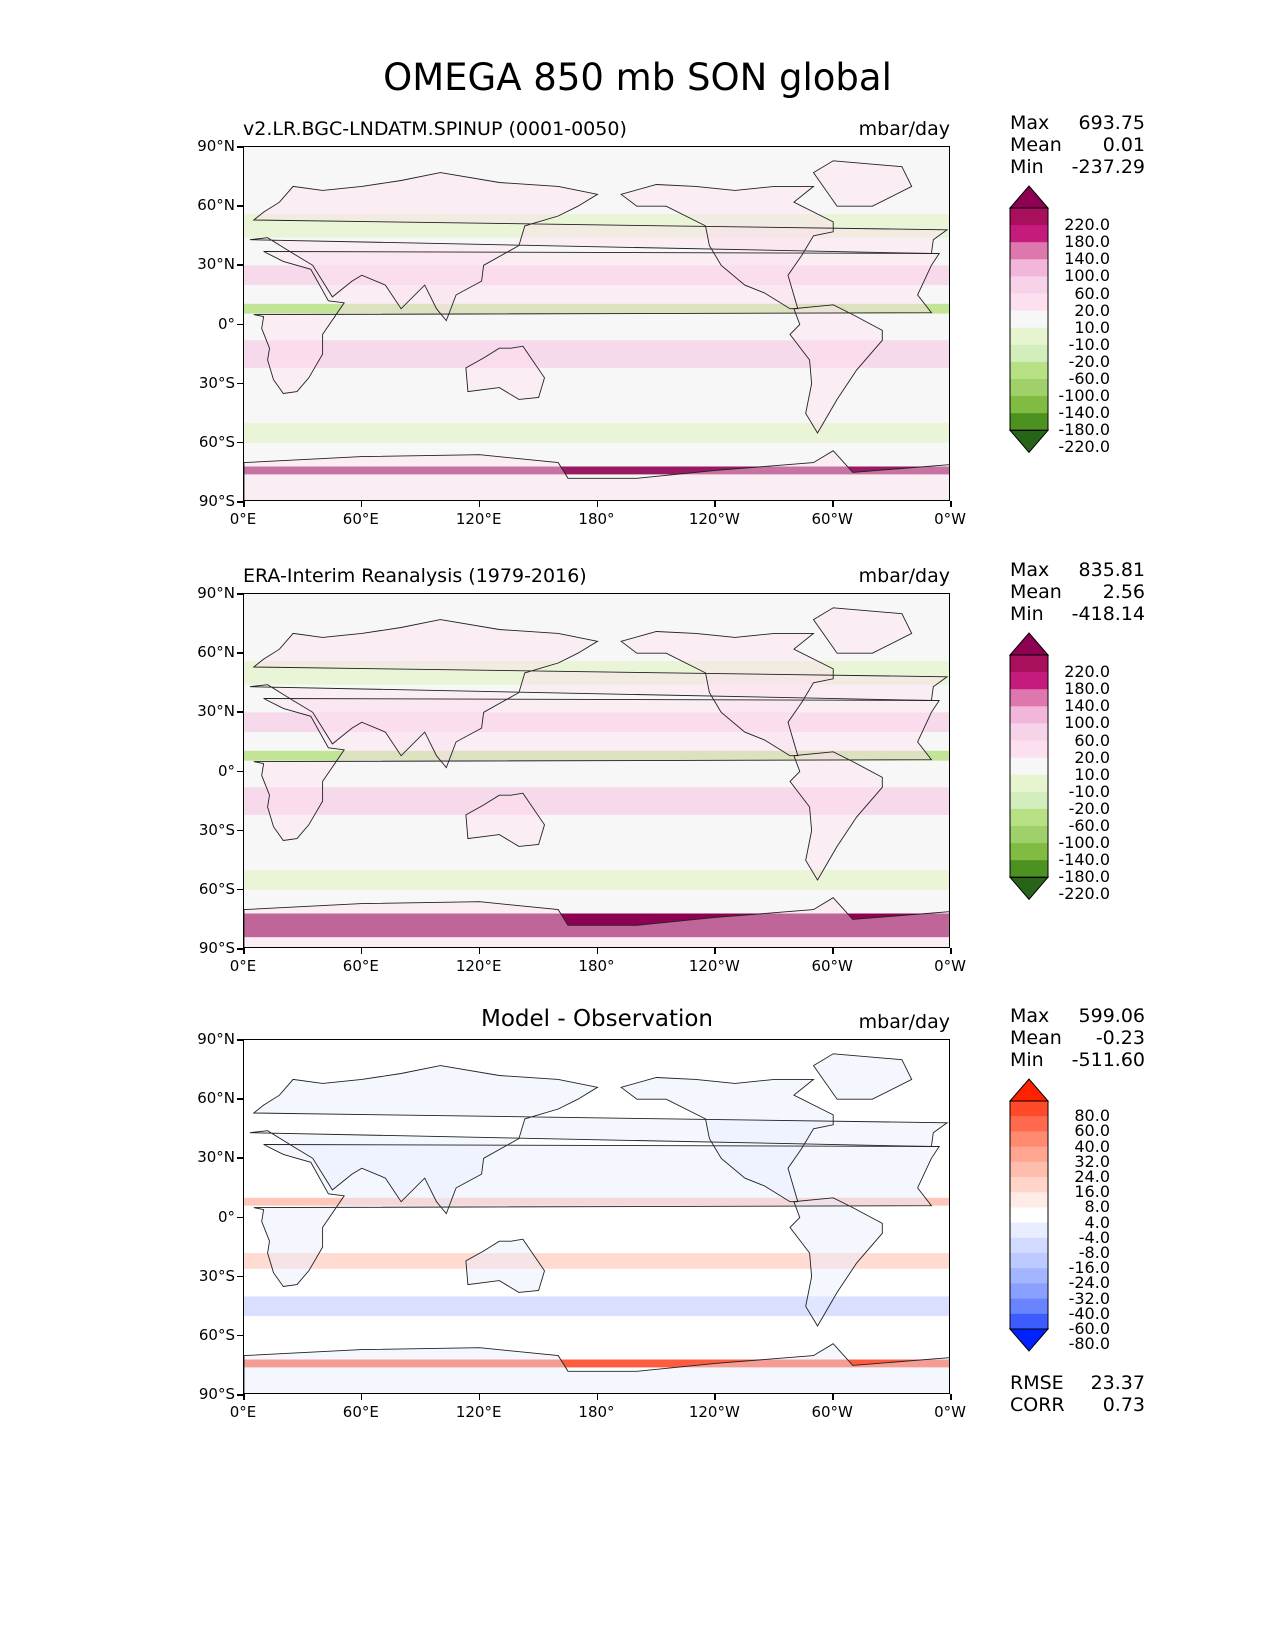  I want to click on stat-row: Max 693.75, so click(1077, 123).